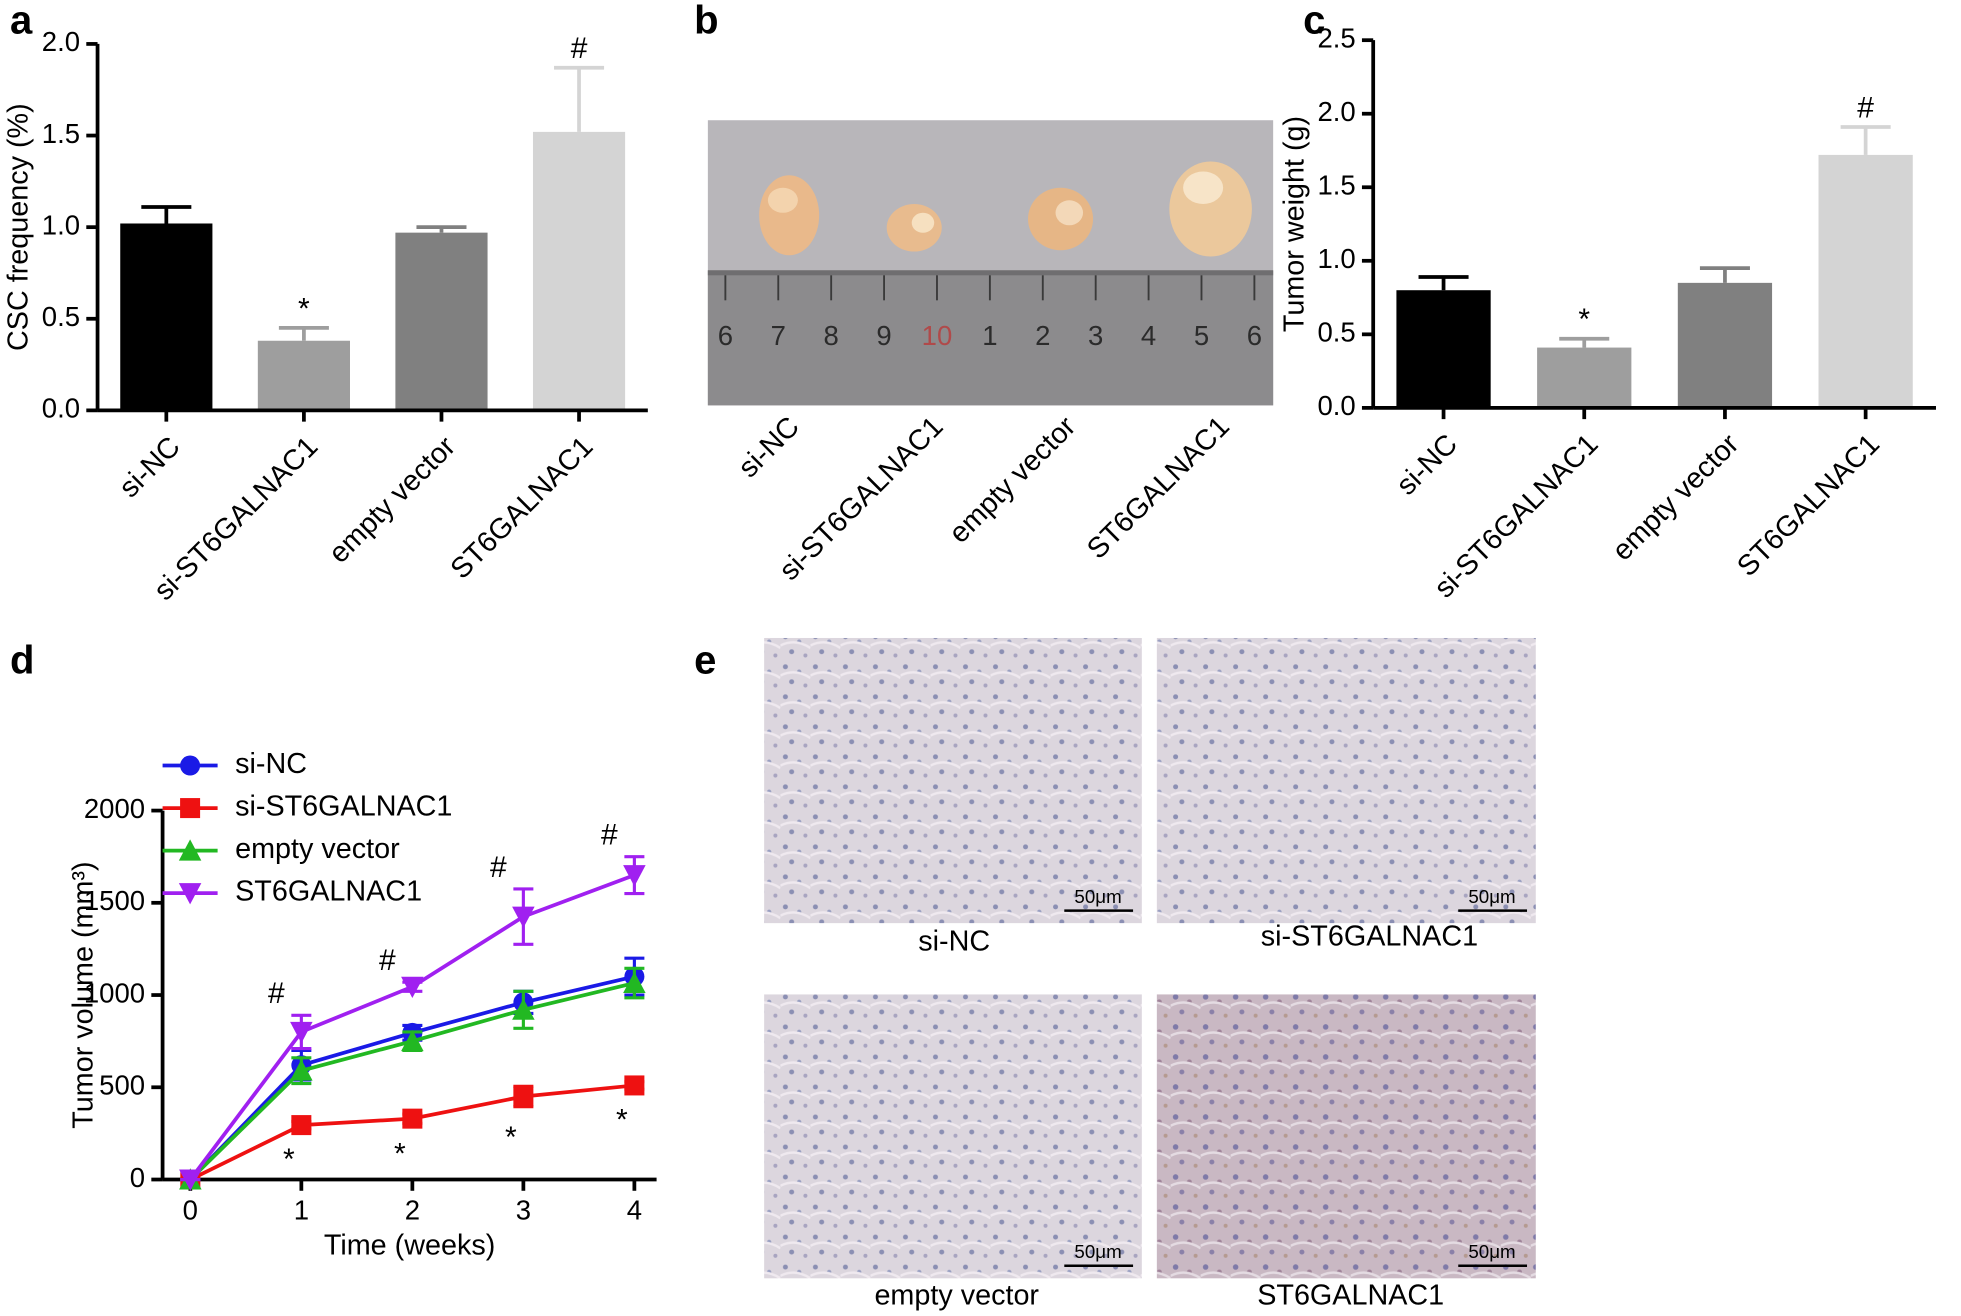  What do you see at coordinates (328, 892) in the screenshot?
I see `legend-label: ST6GALNAC1` at bounding box center [328, 892].